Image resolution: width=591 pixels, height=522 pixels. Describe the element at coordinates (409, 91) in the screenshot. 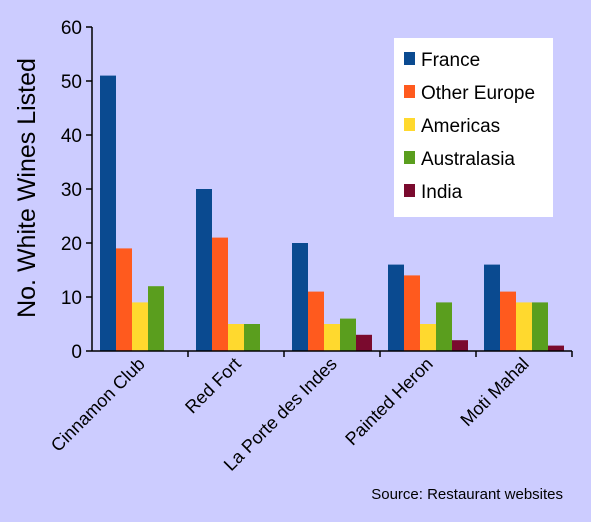

I see `legend-swatch-other-europe` at that location.